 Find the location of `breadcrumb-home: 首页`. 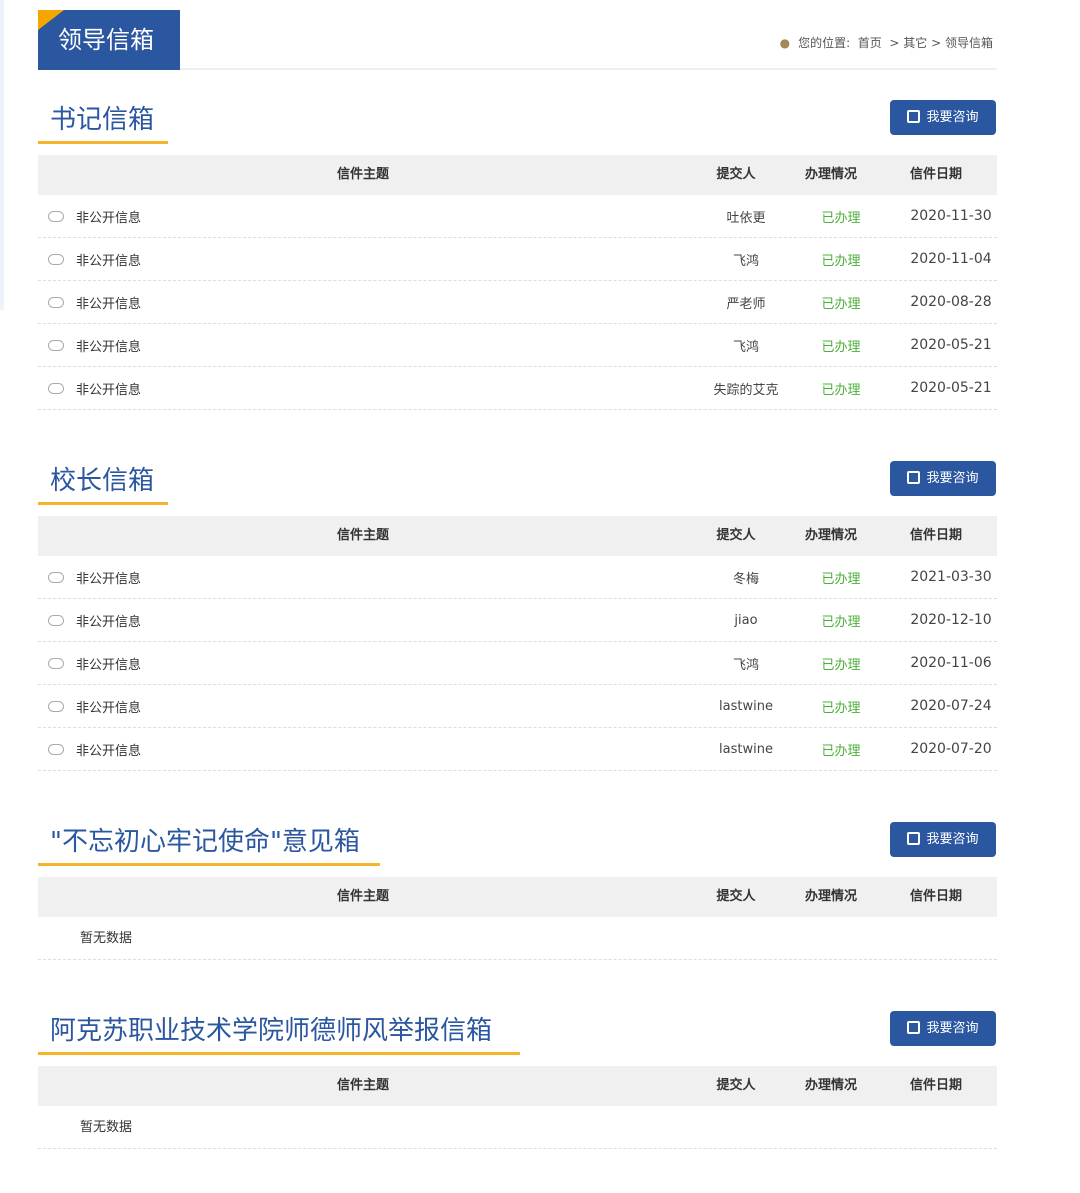

breadcrumb-home: 首页 is located at coordinates (869, 43).